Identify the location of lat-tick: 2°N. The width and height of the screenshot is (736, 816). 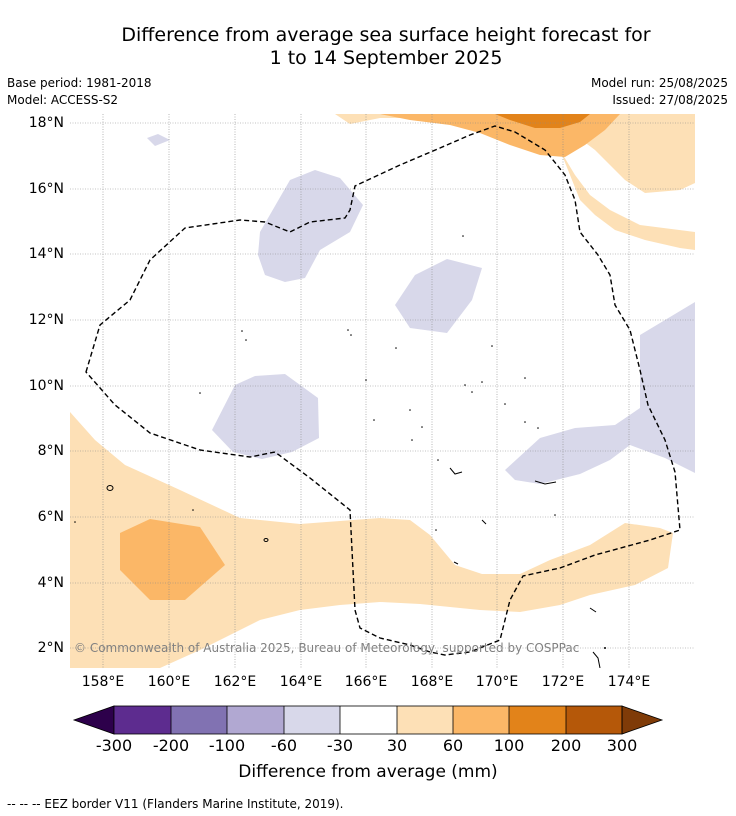
(50, 648).